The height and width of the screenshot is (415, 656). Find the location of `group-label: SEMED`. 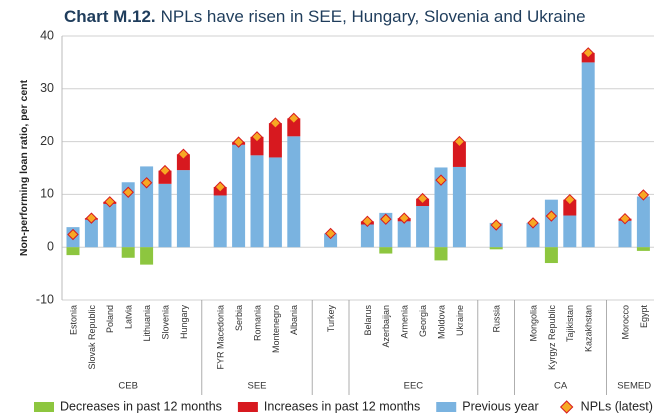

group-label: SEMED is located at coordinates (634, 386).